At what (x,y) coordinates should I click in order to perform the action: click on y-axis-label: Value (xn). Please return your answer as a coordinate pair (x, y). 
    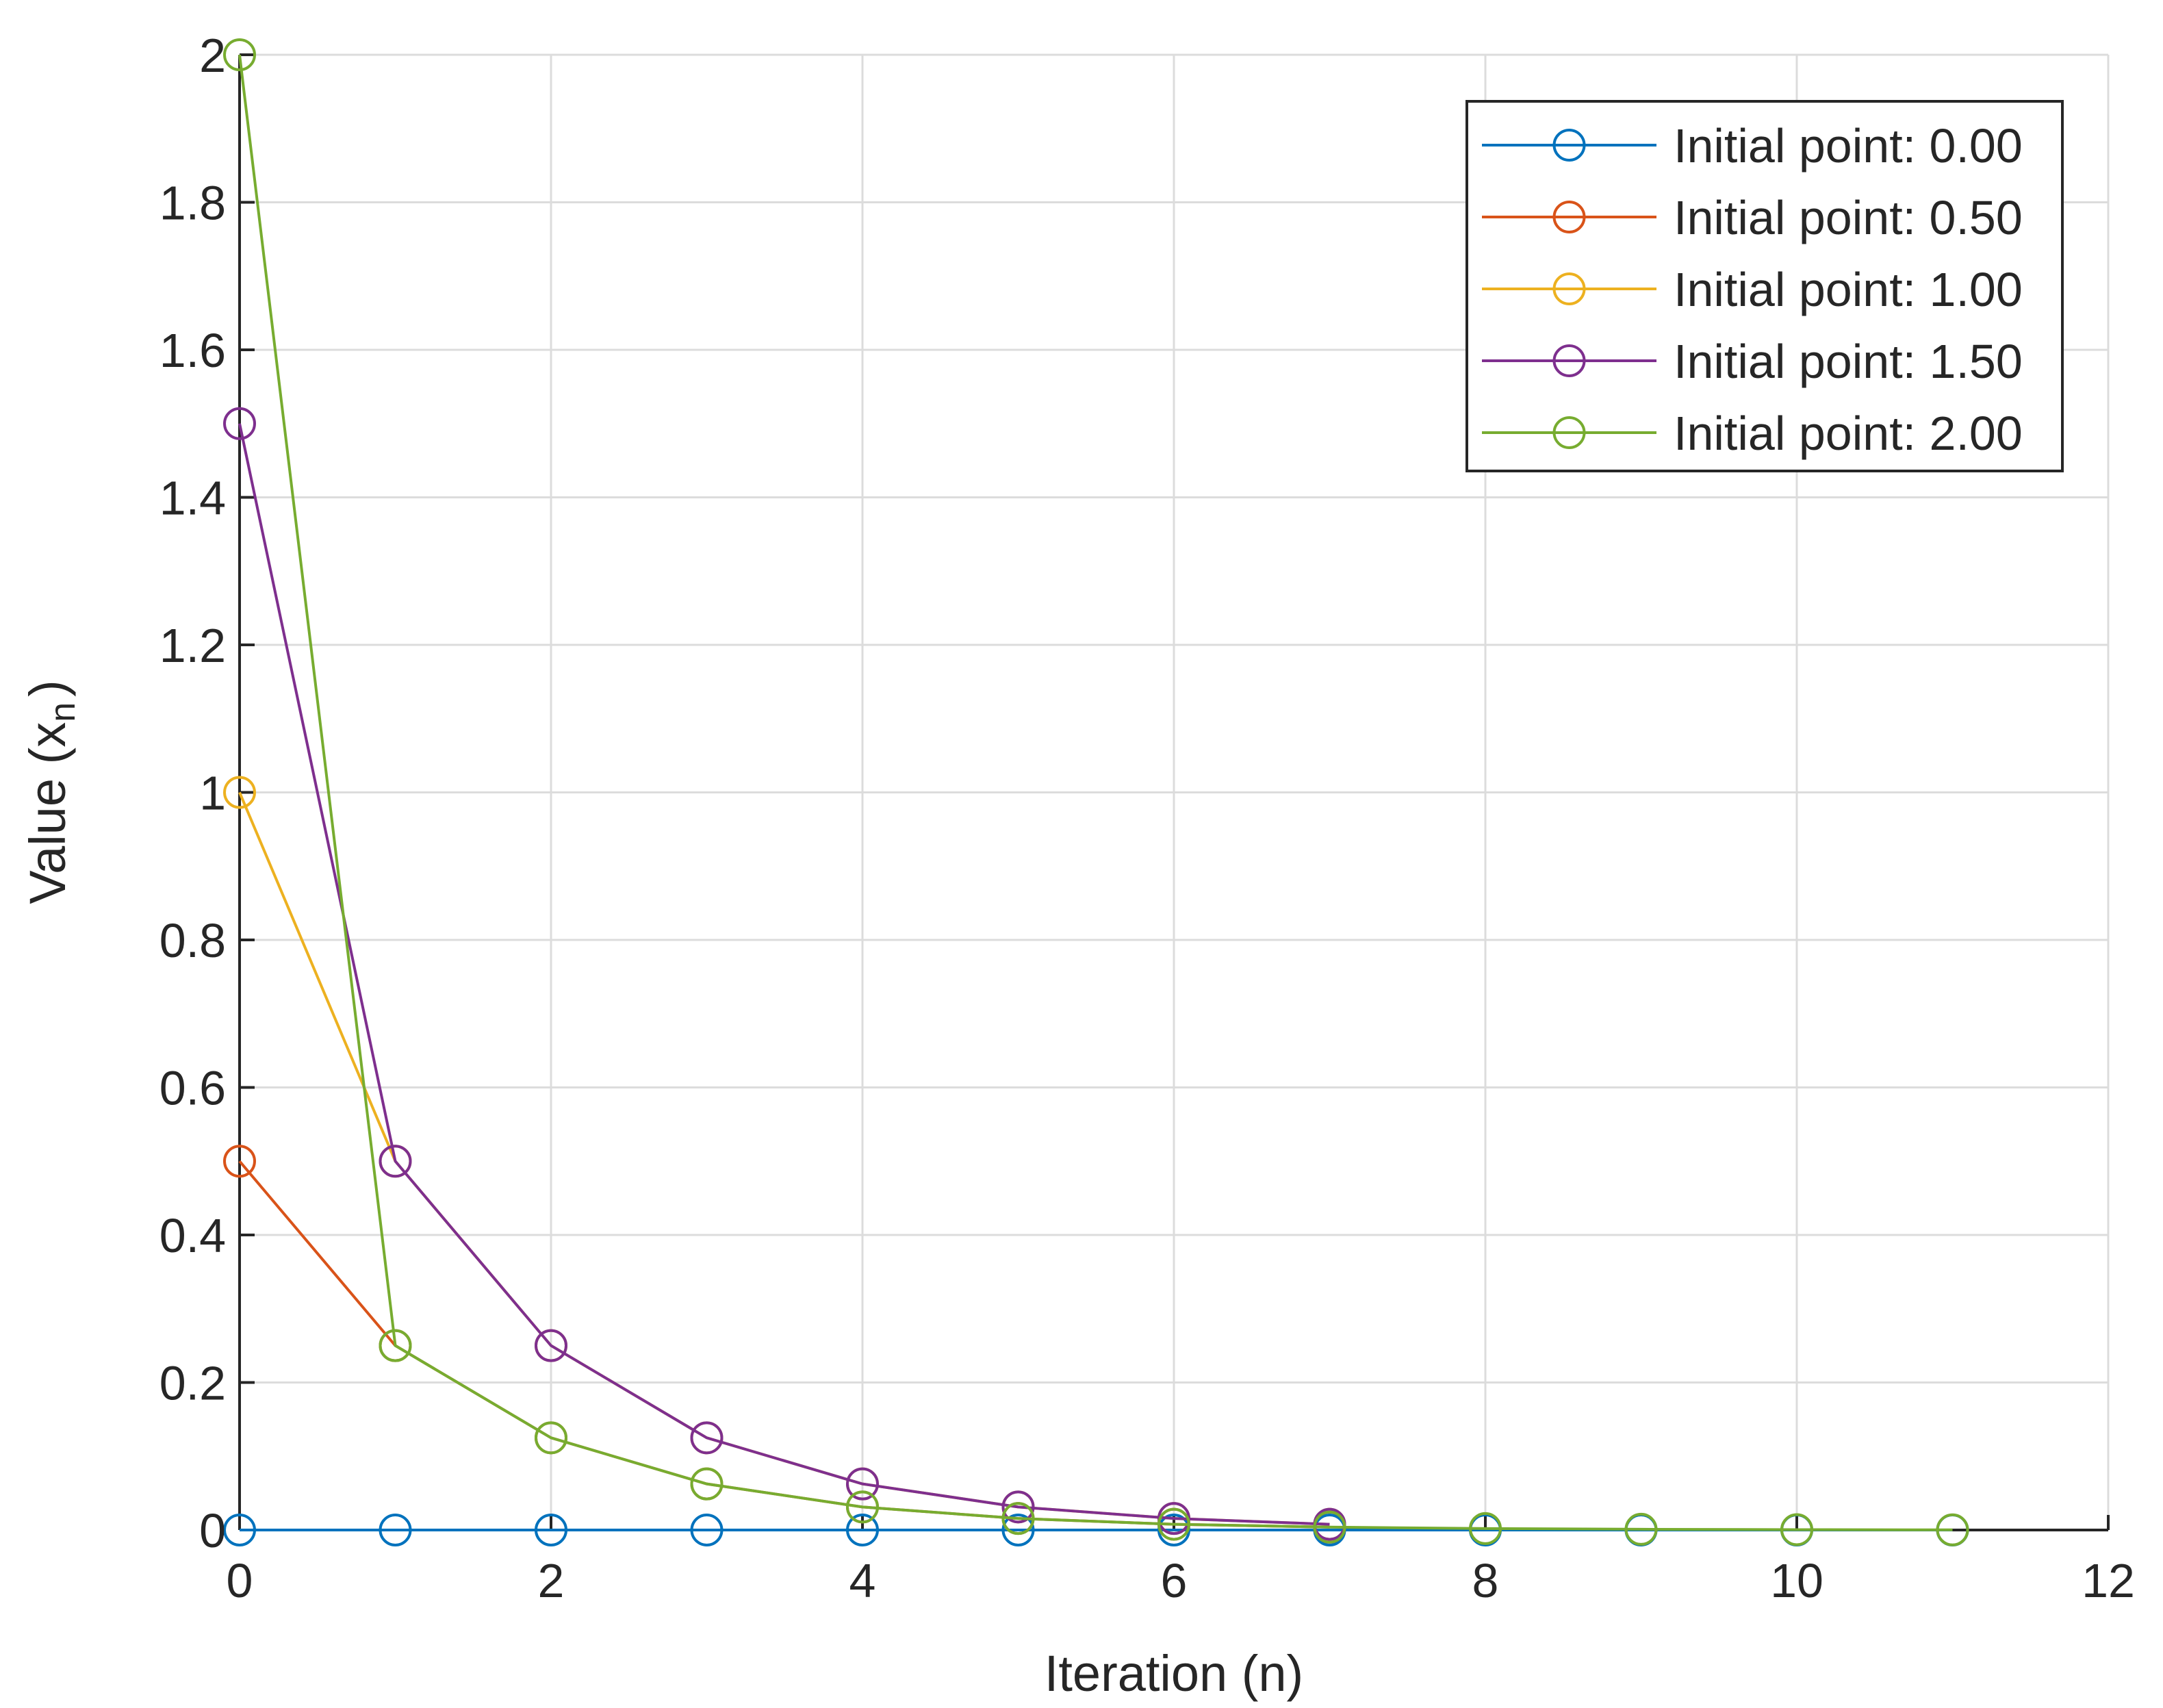
    Looking at the image, I should click on (51, 792).